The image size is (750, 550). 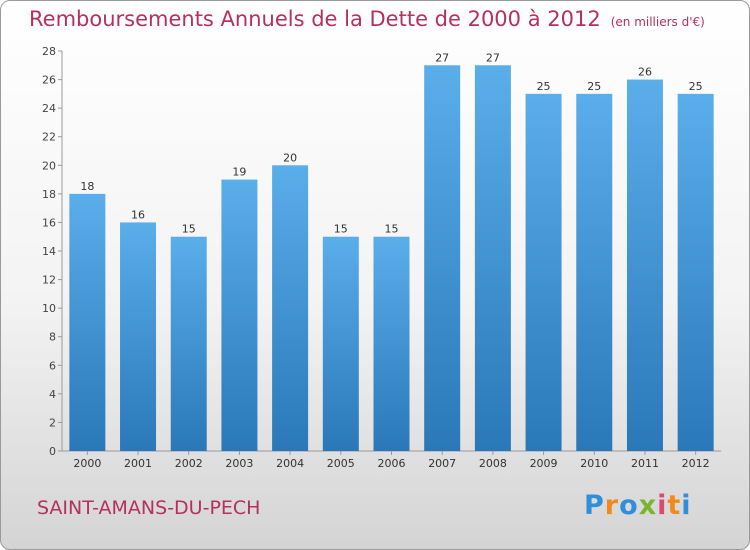 I want to click on y-tick-label: 2, so click(x=52, y=422).